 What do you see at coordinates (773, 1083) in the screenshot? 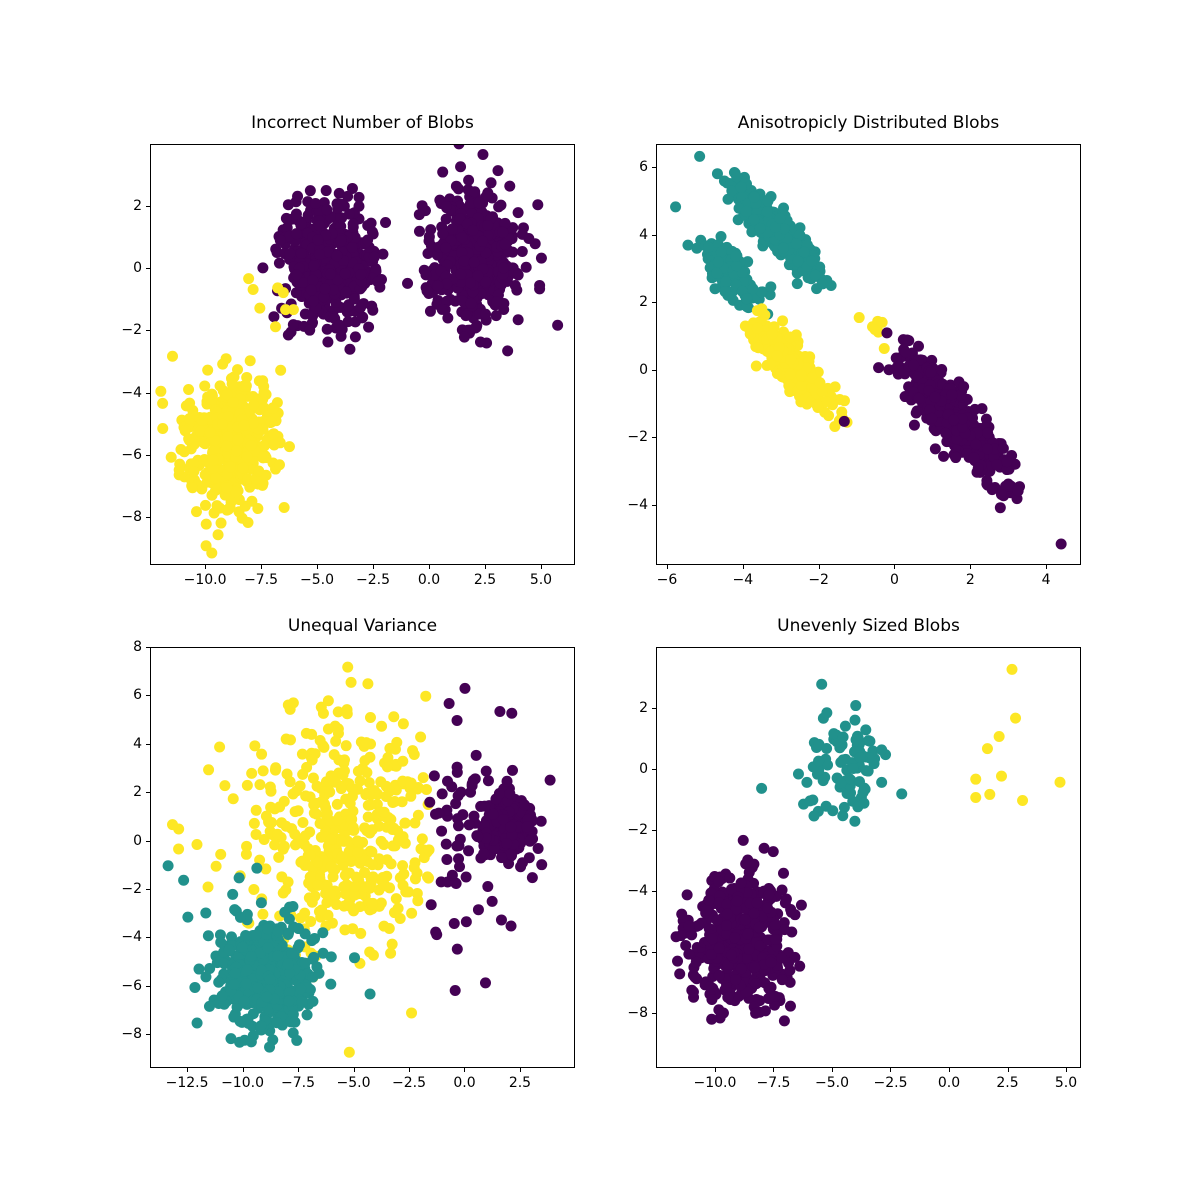
I see `x-tick-label: −7.5` at bounding box center [773, 1083].